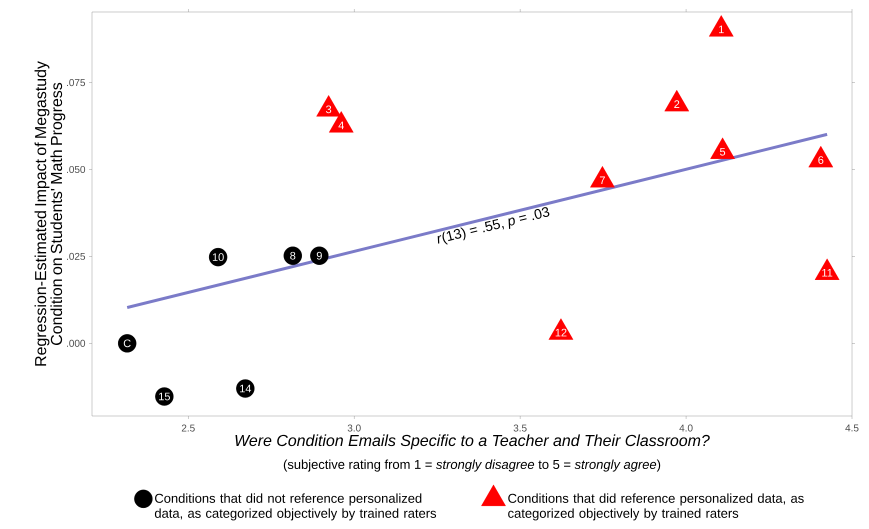  I want to click on annotation: 9, so click(319, 256).